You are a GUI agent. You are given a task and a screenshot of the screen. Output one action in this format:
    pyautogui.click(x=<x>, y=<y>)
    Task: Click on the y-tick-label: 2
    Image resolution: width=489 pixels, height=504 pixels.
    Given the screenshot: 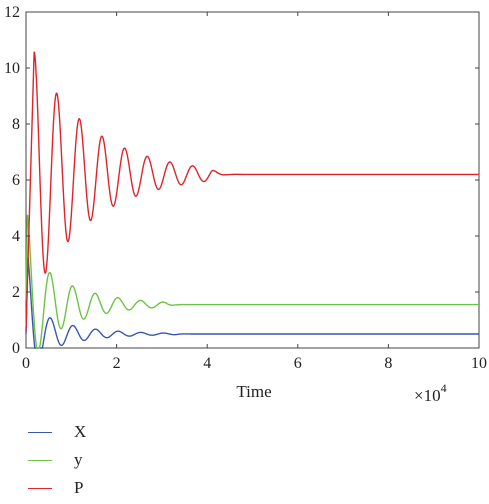 What is the action you would take?
    pyautogui.click(x=16, y=292)
    